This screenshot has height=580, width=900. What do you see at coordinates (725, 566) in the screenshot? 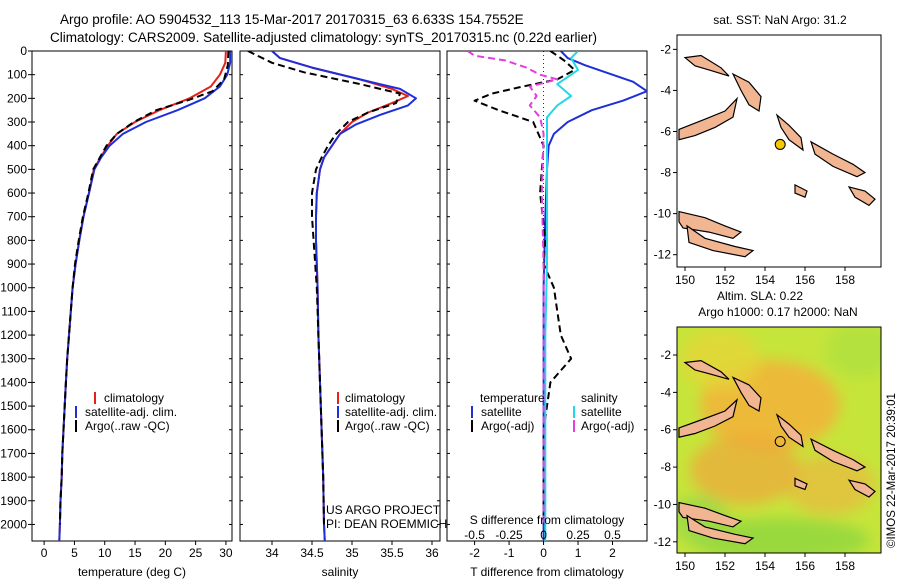
I see `sla-map-xtick-label: 152` at bounding box center [725, 566].